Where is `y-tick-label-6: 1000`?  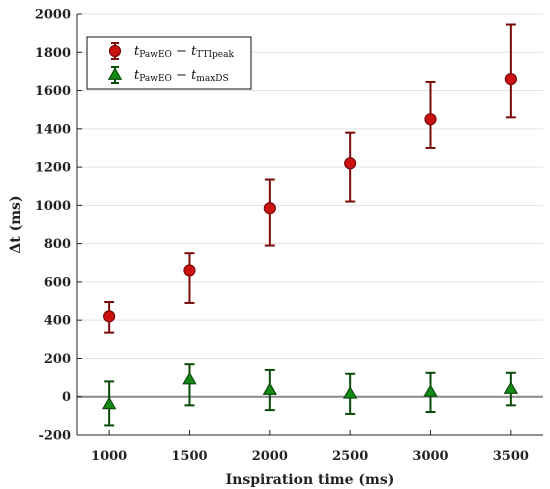 y-tick-label-6: 1000 is located at coordinates (53, 206).